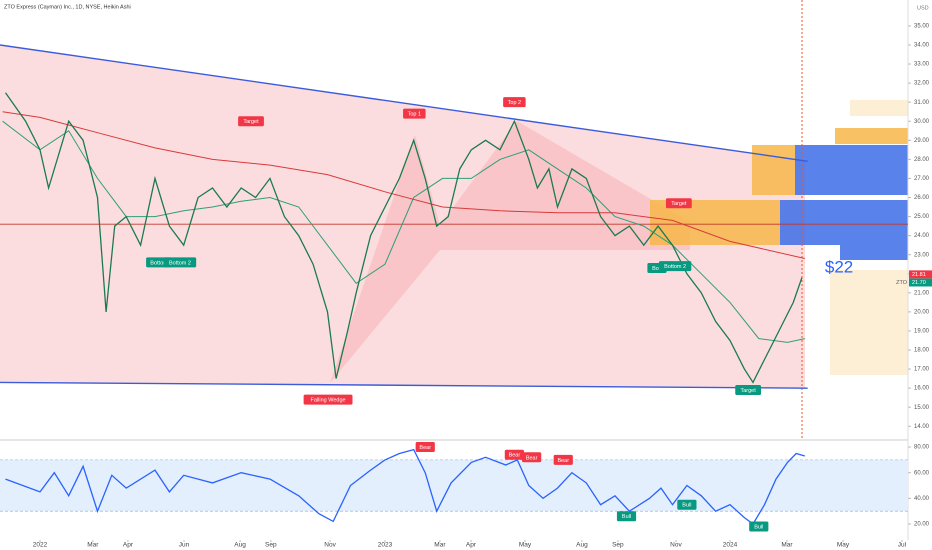  I want to click on y-tick-label: 33.00, so click(922, 65).